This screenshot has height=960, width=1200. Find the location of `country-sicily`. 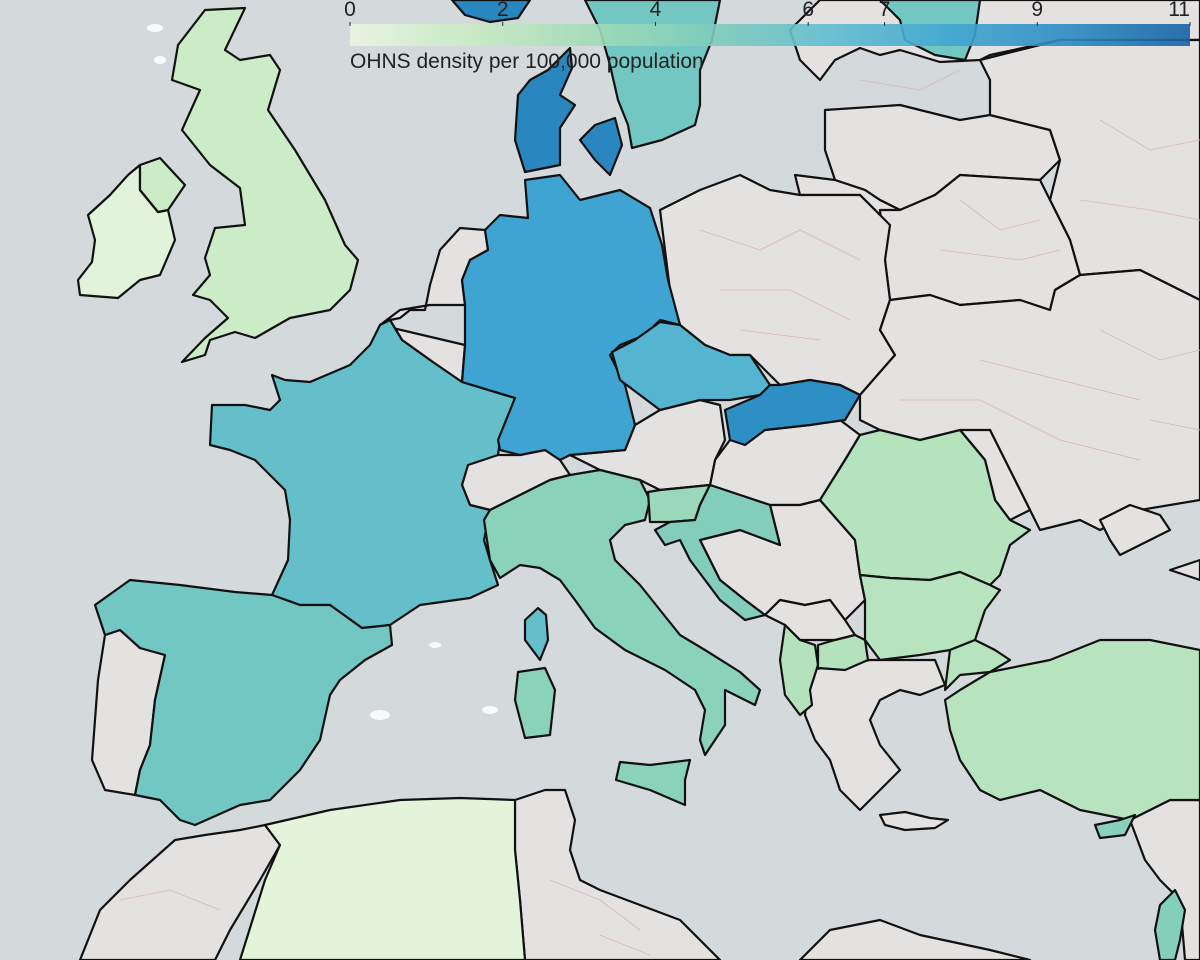

country-sicily is located at coordinates (653, 782).